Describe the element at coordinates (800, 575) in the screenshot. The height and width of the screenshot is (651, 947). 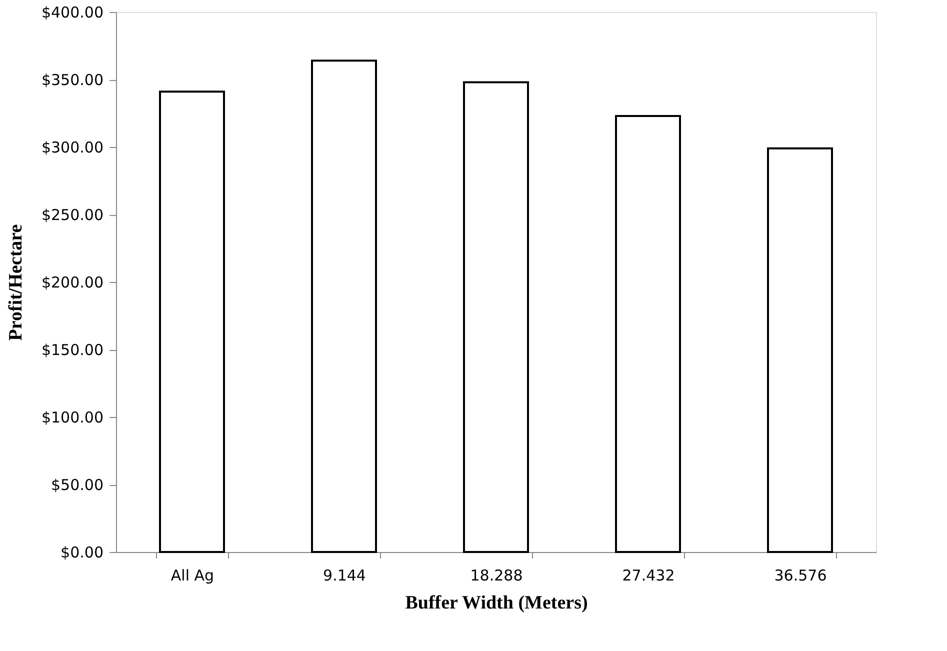
I see `x-tick-label: 36.576` at that location.